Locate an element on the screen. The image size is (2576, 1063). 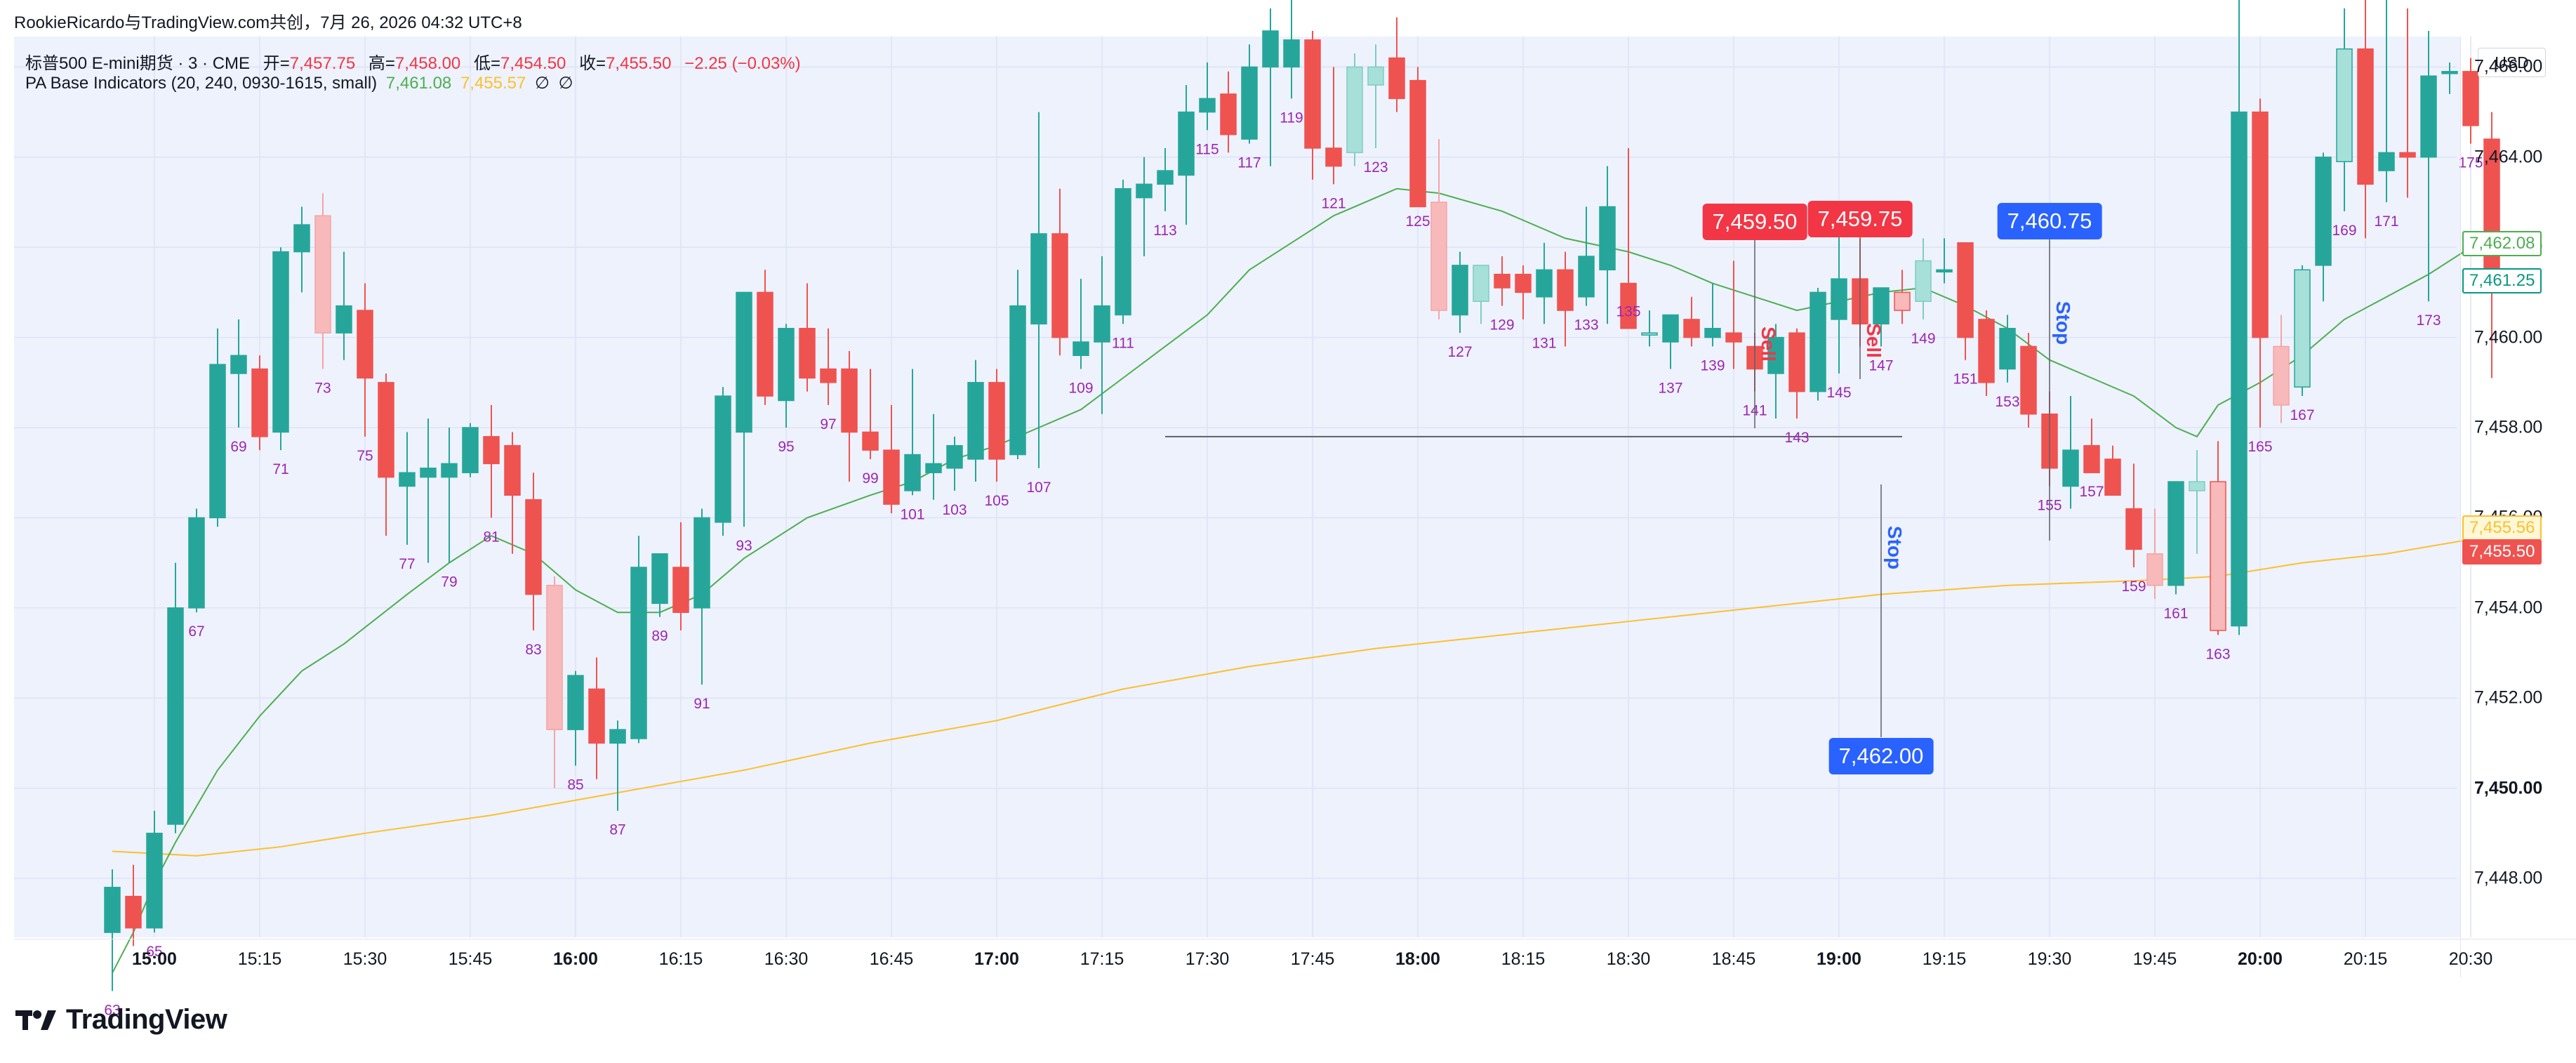
price-axis-divider is located at coordinates (2460, 507).